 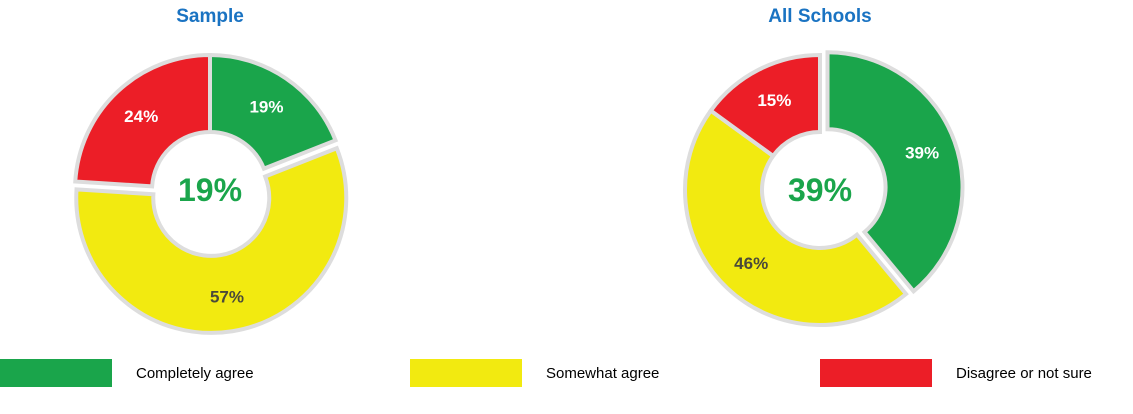 I want to click on slice-all-schools-completely-agree, so click(x=895, y=172).